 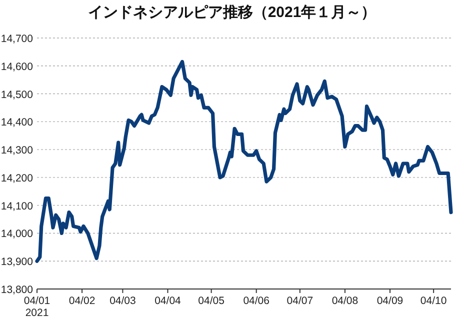 I want to click on y-tick-label: 14,500, so click(x=17, y=94).